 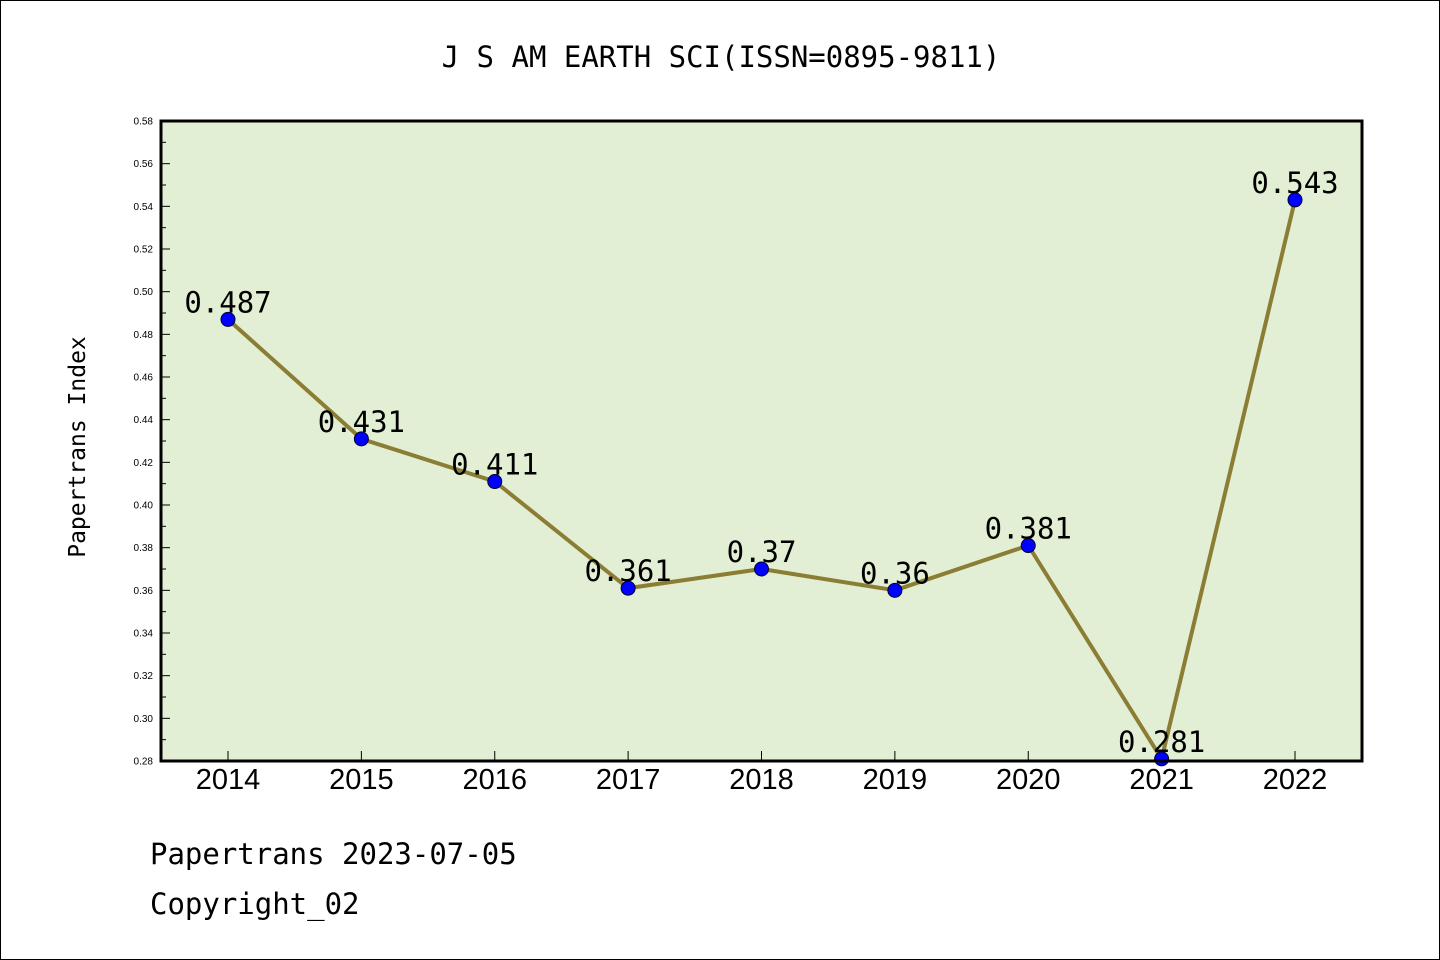 I want to click on x-tick-label: 2014, so click(x=228, y=780).